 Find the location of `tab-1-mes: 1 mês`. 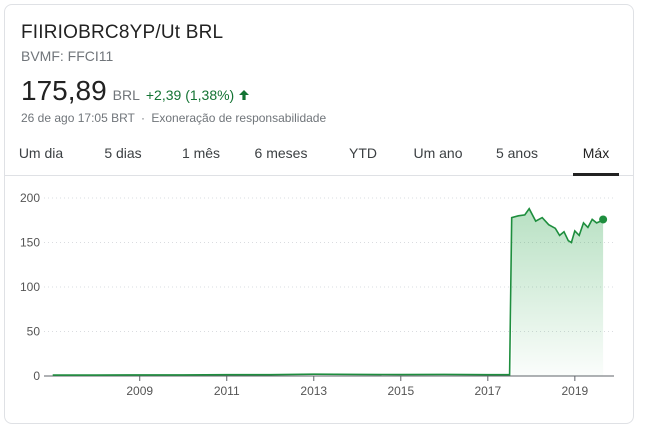

tab-1-mes: 1 mês is located at coordinates (201, 153).